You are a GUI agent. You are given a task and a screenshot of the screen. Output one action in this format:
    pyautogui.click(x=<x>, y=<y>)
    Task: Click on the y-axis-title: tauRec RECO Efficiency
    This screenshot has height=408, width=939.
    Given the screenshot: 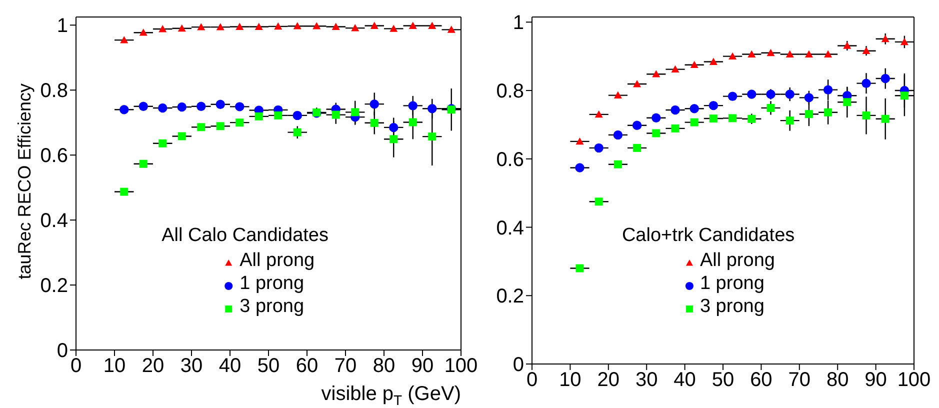 What is the action you would take?
    pyautogui.click(x=24, y=182)
    